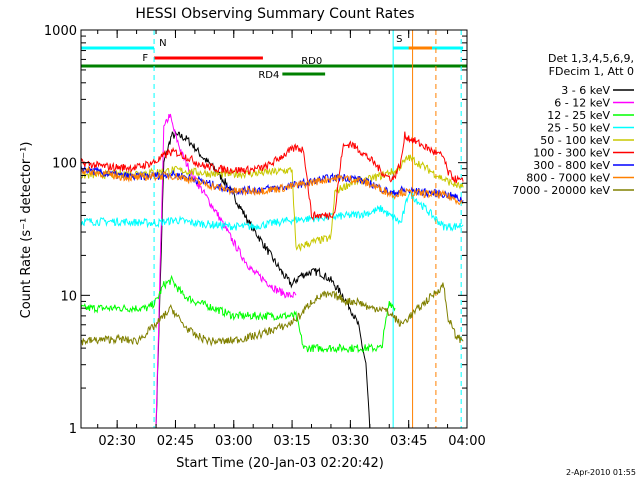 This screenshot has height=480, width=640. Describe the element at coordinates (601, 472) in the screenshot. I see `footer-date: 2-Apr-2010 01:55` at that location.